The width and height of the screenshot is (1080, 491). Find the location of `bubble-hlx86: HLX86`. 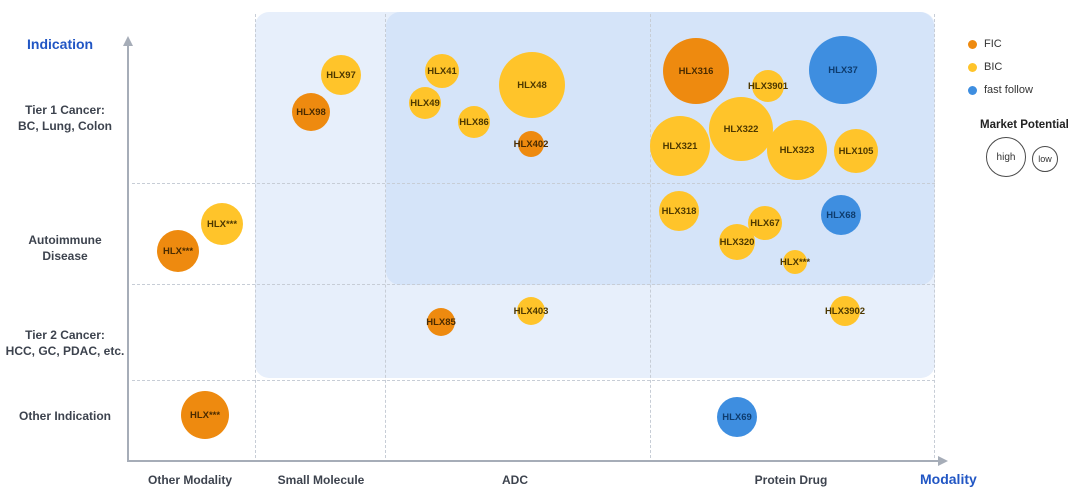

bubble-hlx86: HLX86 is located at coordinates (474, 122).